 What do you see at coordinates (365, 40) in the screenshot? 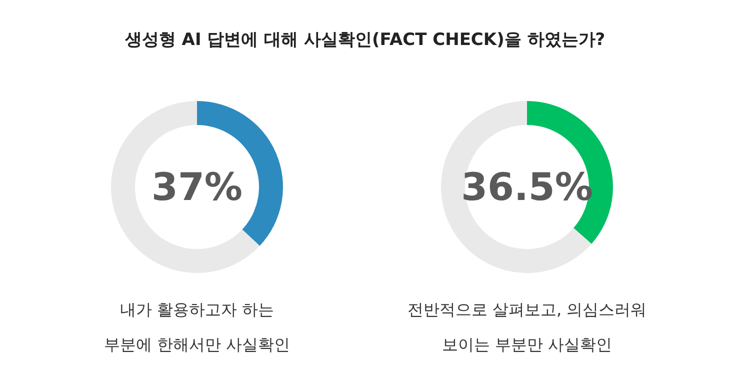
I see `text: 생성형 AI 답변에 대해 사실확인(FACT CHECK)을 하였는가?` at bounding box center [365, 40].